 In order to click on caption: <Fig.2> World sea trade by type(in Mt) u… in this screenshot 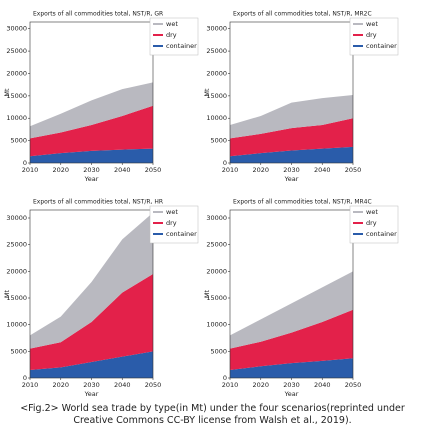, I will do `click(212, 414)`.